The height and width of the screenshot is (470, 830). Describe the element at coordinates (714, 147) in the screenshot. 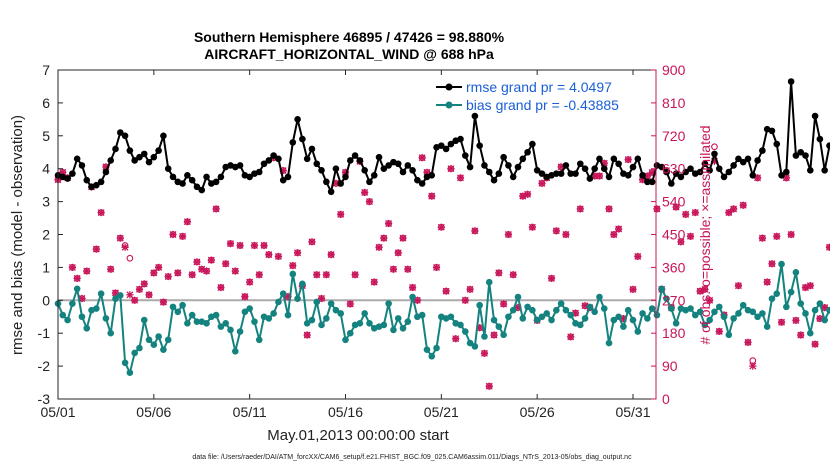

I see `obs-possible-marker` at that location.